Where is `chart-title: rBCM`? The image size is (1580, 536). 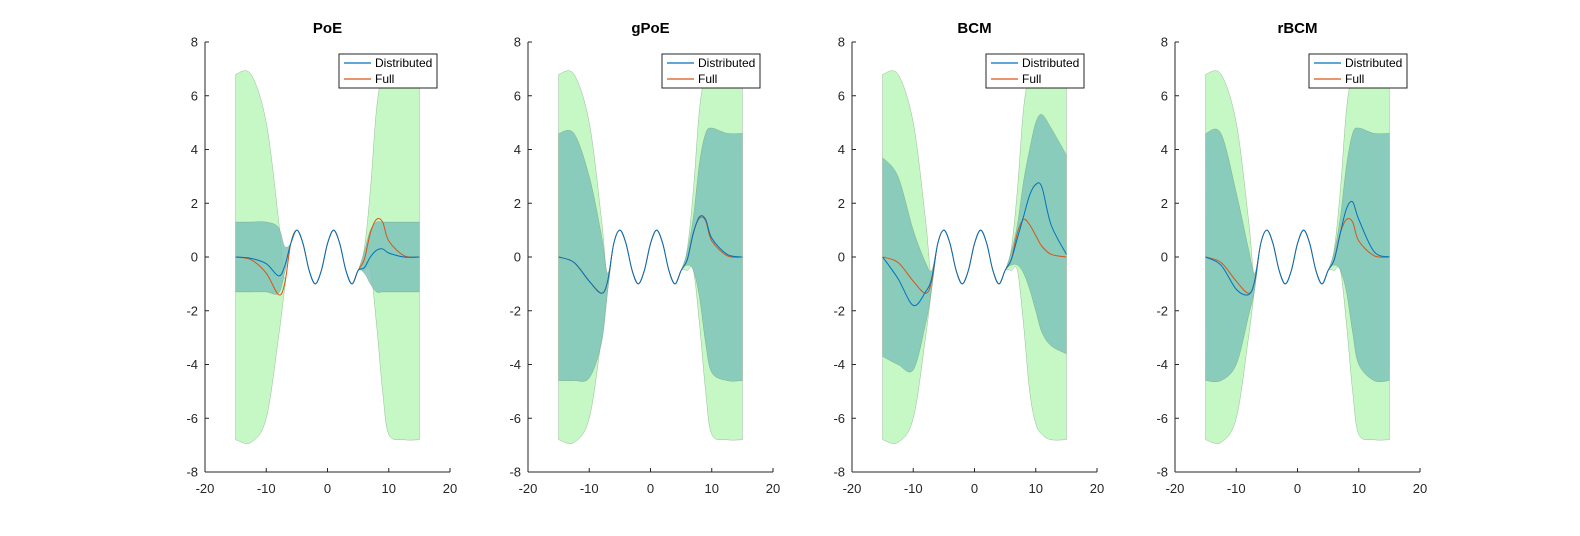
chart-title: rBCM is located at coordinates (1298, 28).